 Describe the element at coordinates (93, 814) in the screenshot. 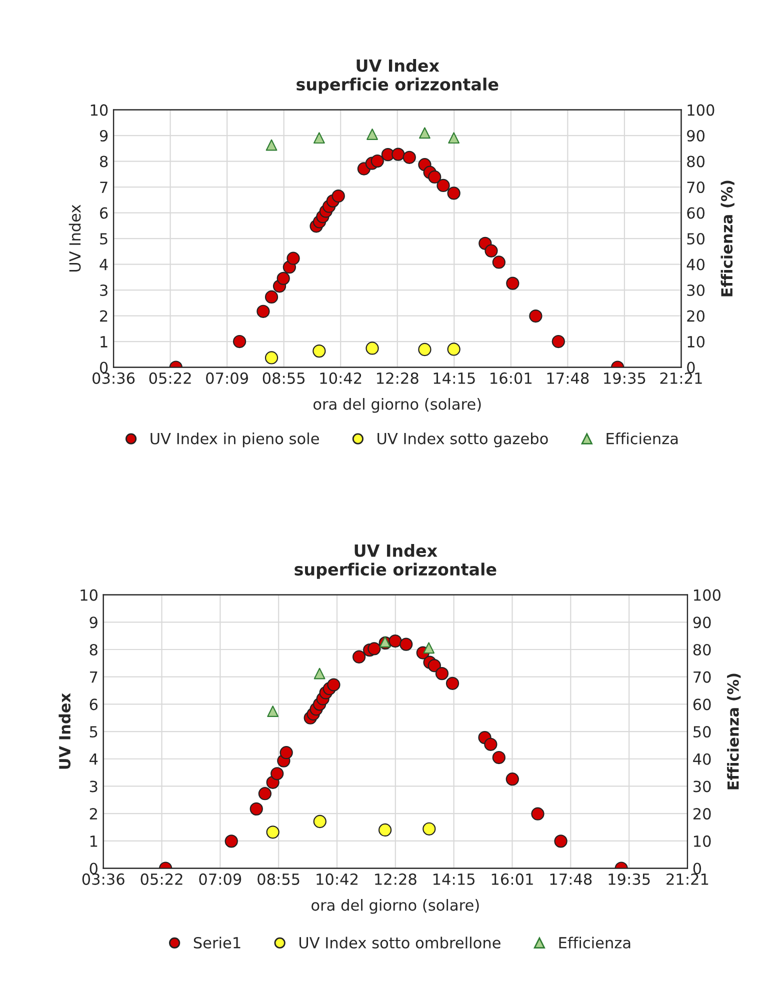

I see `y-tick-label: 2` at that location.